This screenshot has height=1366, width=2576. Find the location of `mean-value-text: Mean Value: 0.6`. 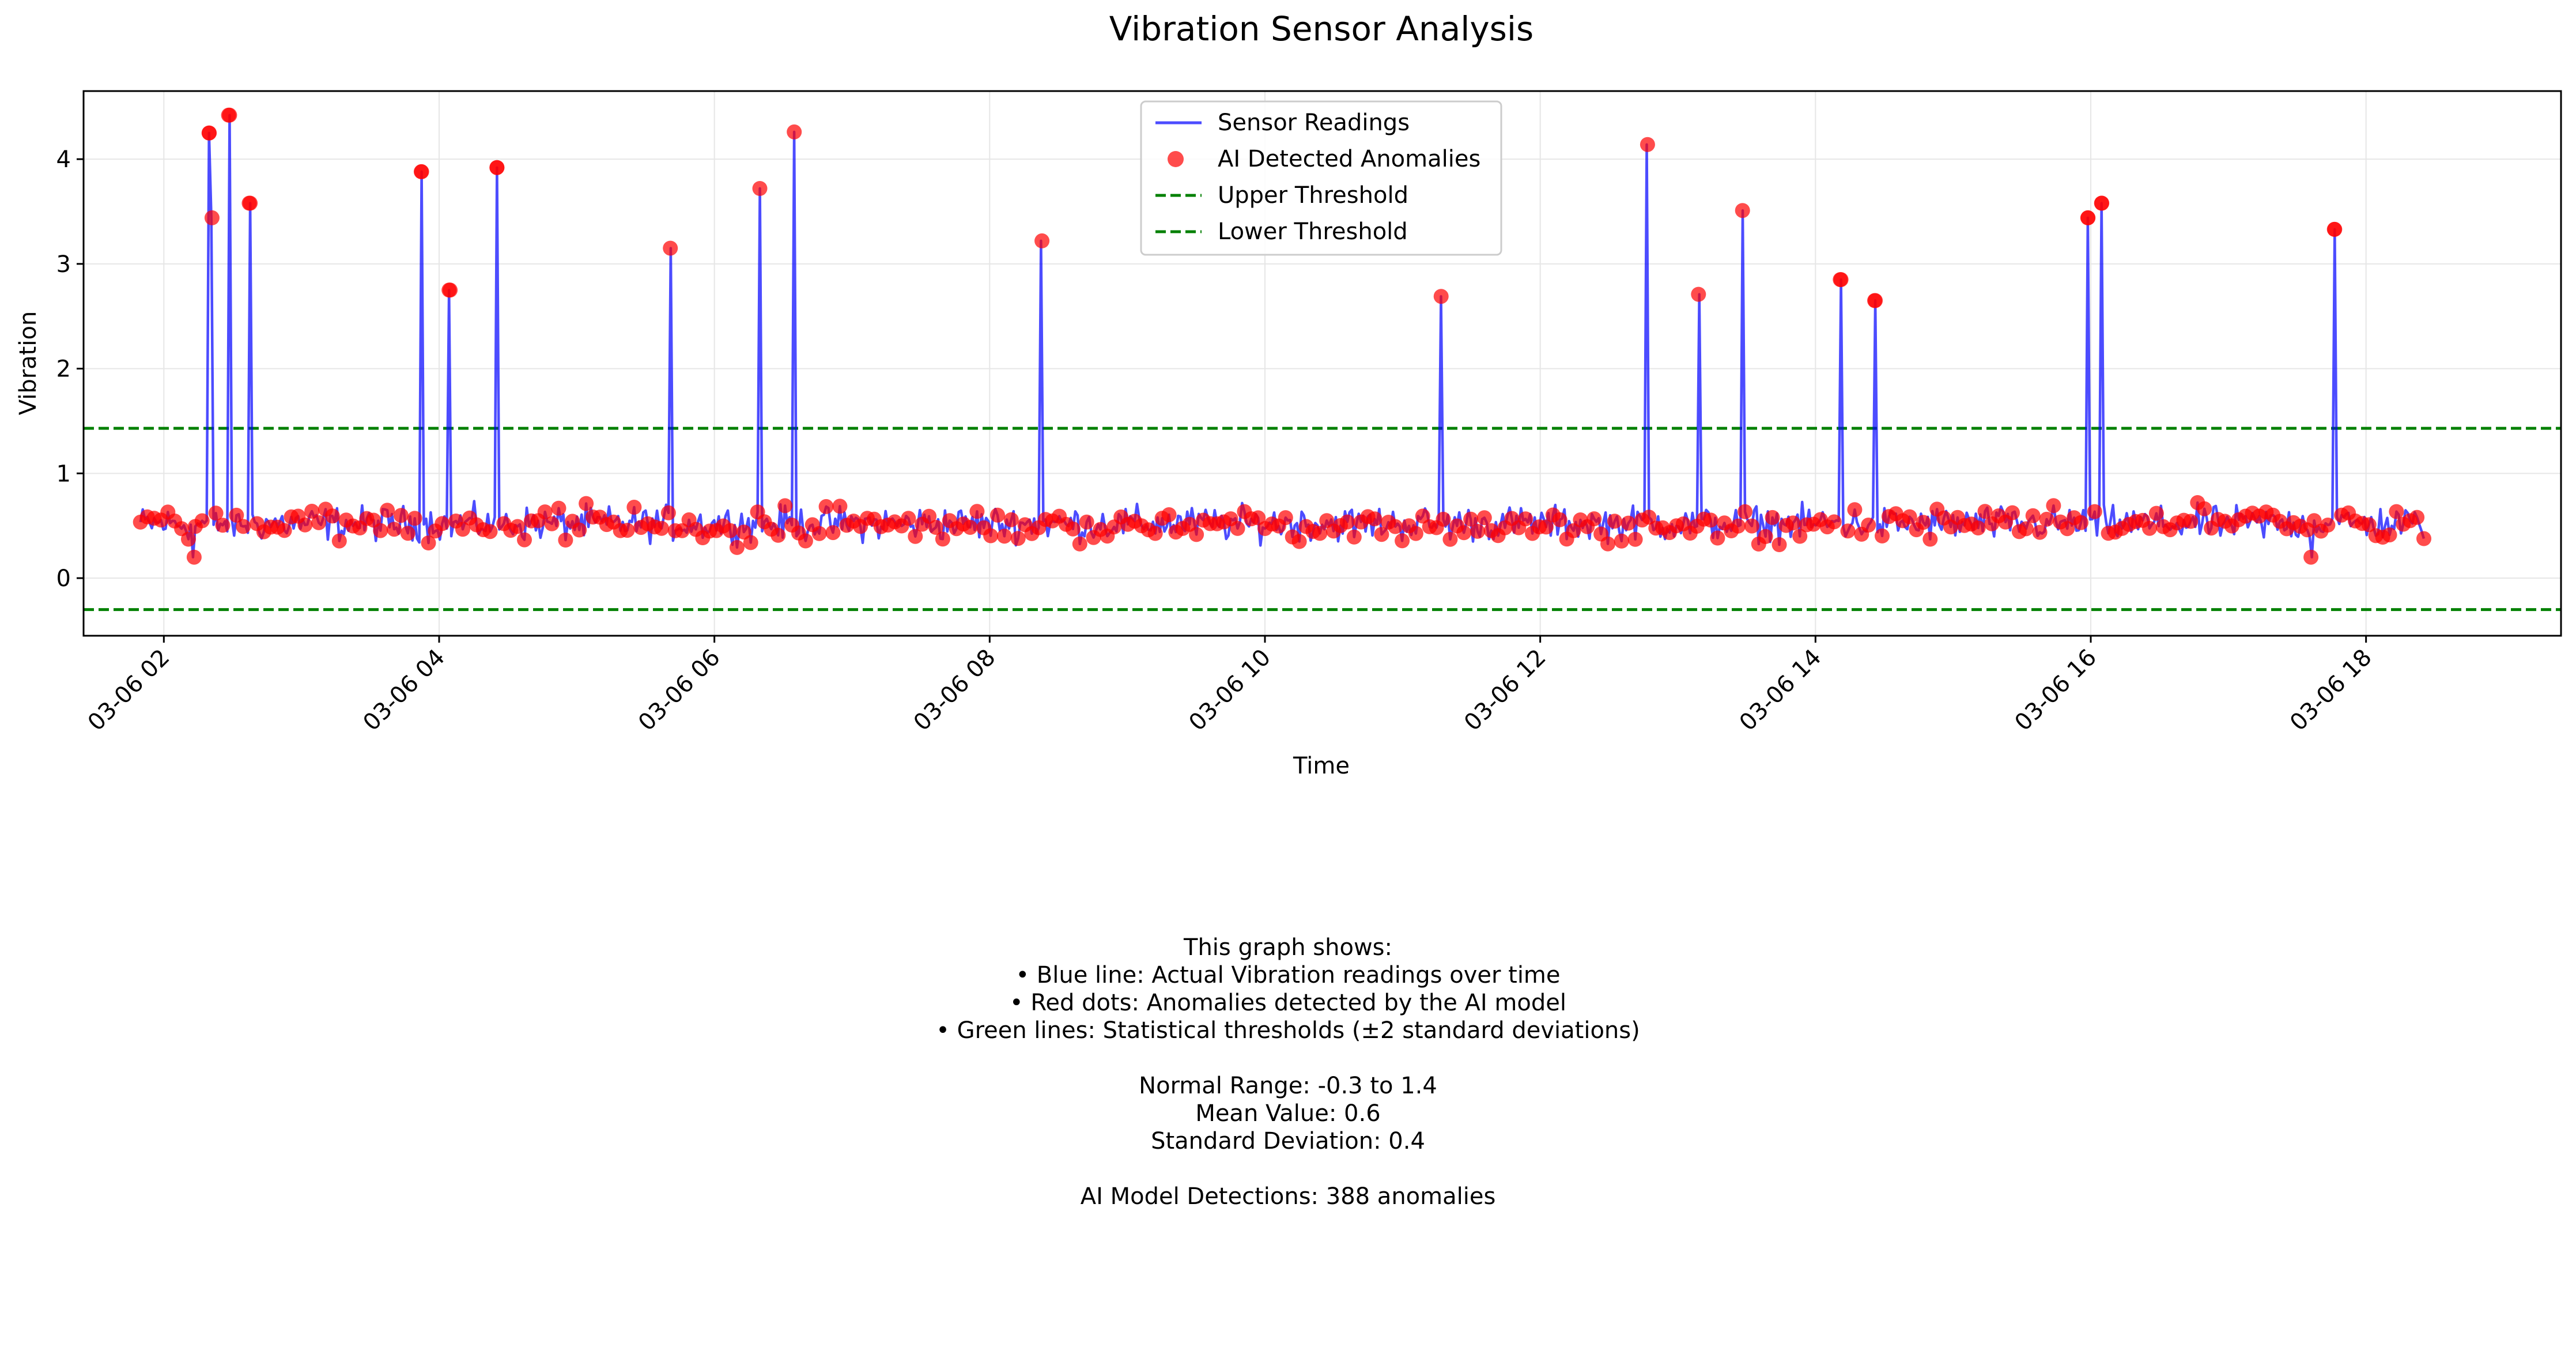

mean-value-text: Mean Value: 0.6 is located at coordinates (1288, 1113).